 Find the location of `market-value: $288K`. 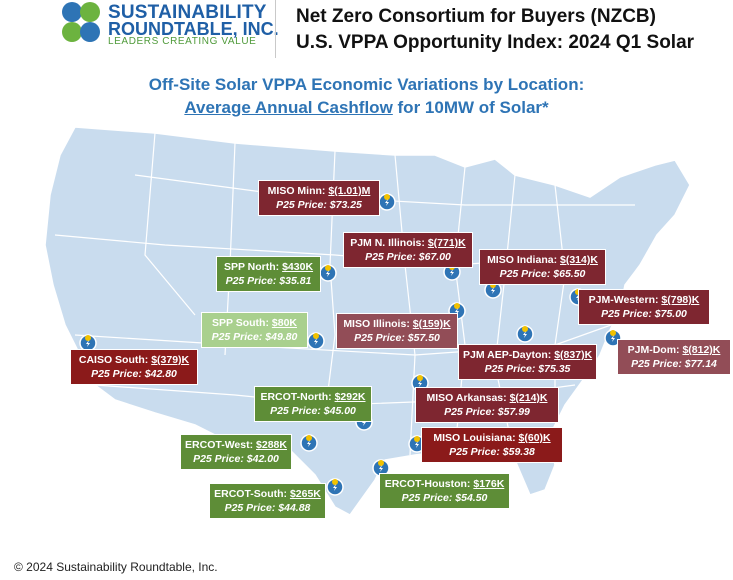

market-value: $288K is located at coordinates (271, 445).